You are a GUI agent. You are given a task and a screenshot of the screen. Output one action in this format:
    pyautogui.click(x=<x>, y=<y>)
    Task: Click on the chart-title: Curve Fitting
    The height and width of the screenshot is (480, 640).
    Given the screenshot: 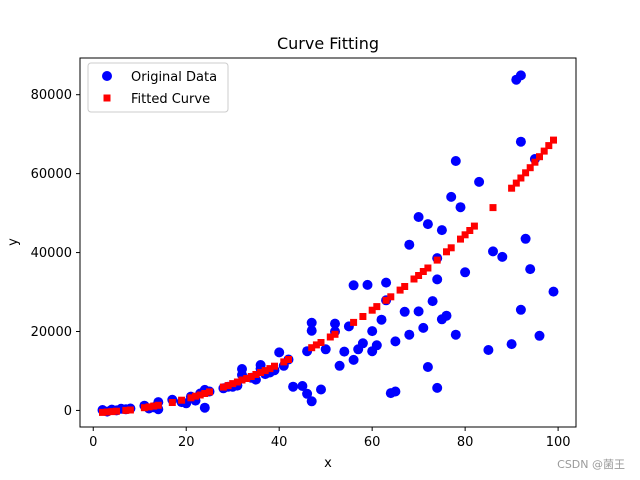 What is the action you would take?
    pyautogui.click(x=328, y=43)
    